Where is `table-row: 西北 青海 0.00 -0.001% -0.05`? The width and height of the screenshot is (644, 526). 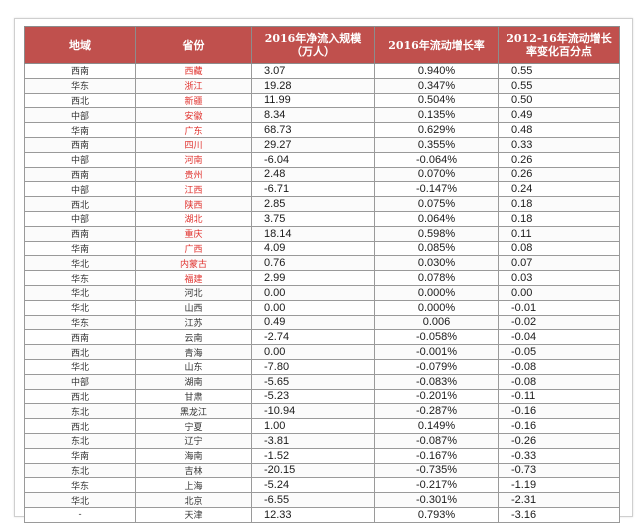 table-row: 西北 青海 0.00 -0.001% -0.05 is located at coordinates (322, 352).